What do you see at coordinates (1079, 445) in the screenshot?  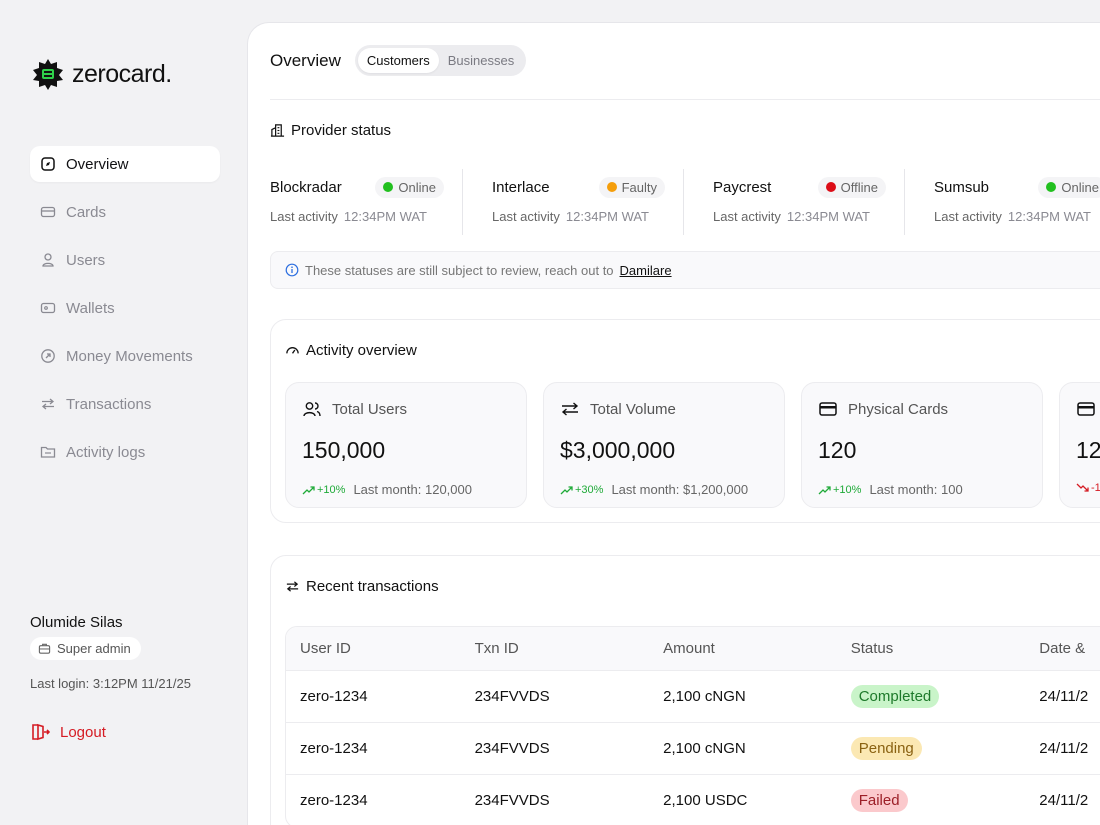 I see `stat-card-virtual-cards: 12 -1` at bounding box center [1079, 445].